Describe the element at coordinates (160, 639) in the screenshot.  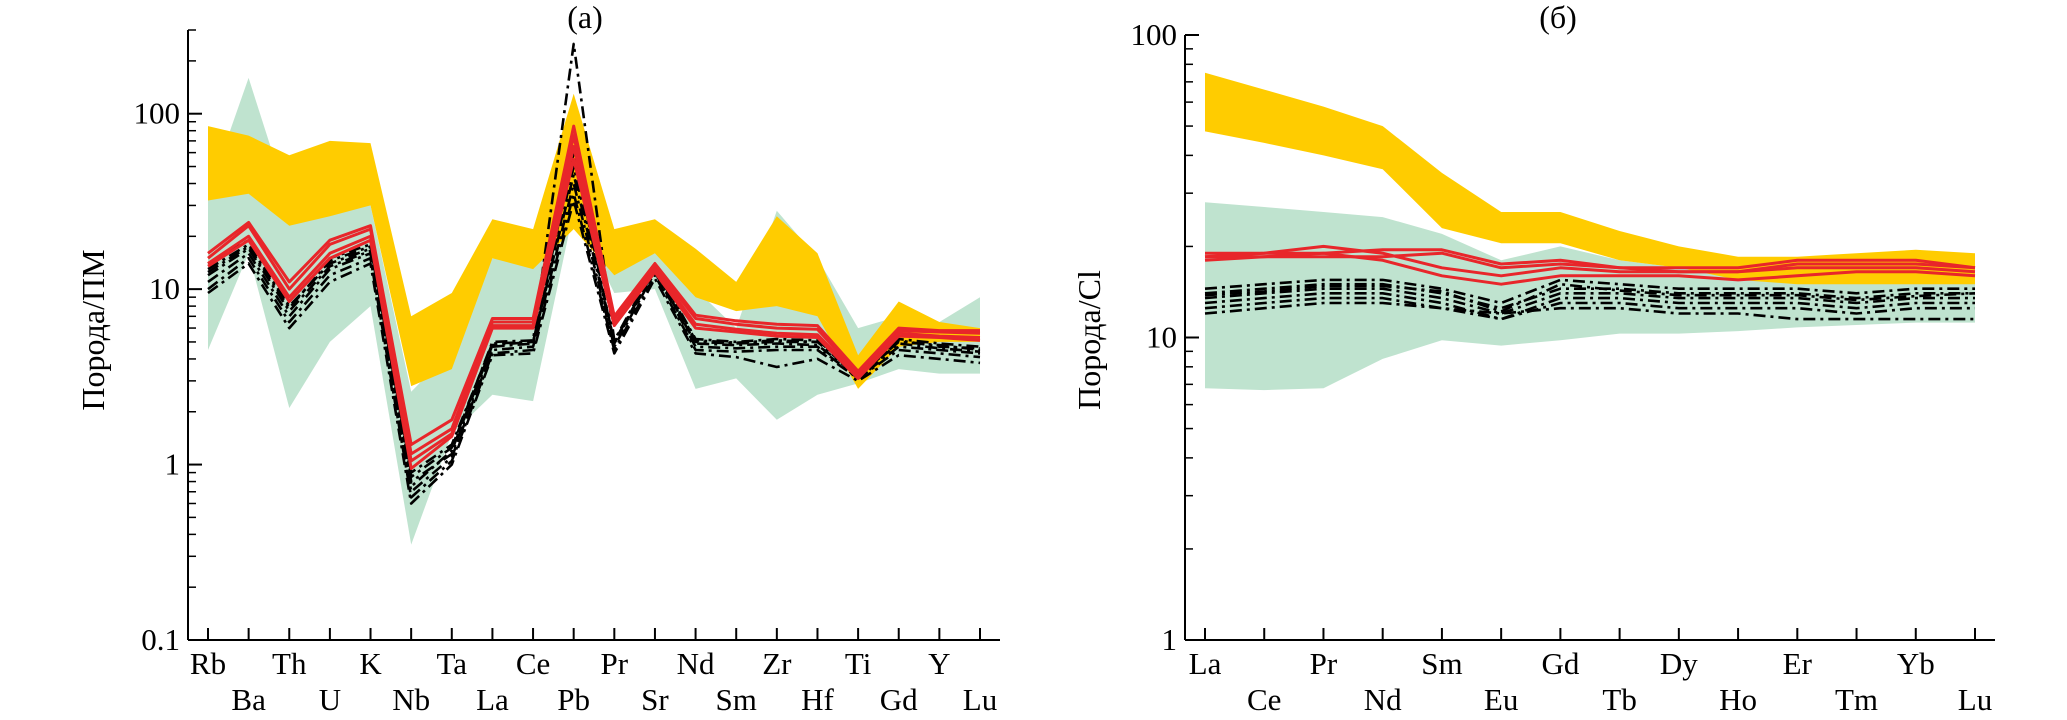
I see `y-tick-label-a: 0.1` at that location.